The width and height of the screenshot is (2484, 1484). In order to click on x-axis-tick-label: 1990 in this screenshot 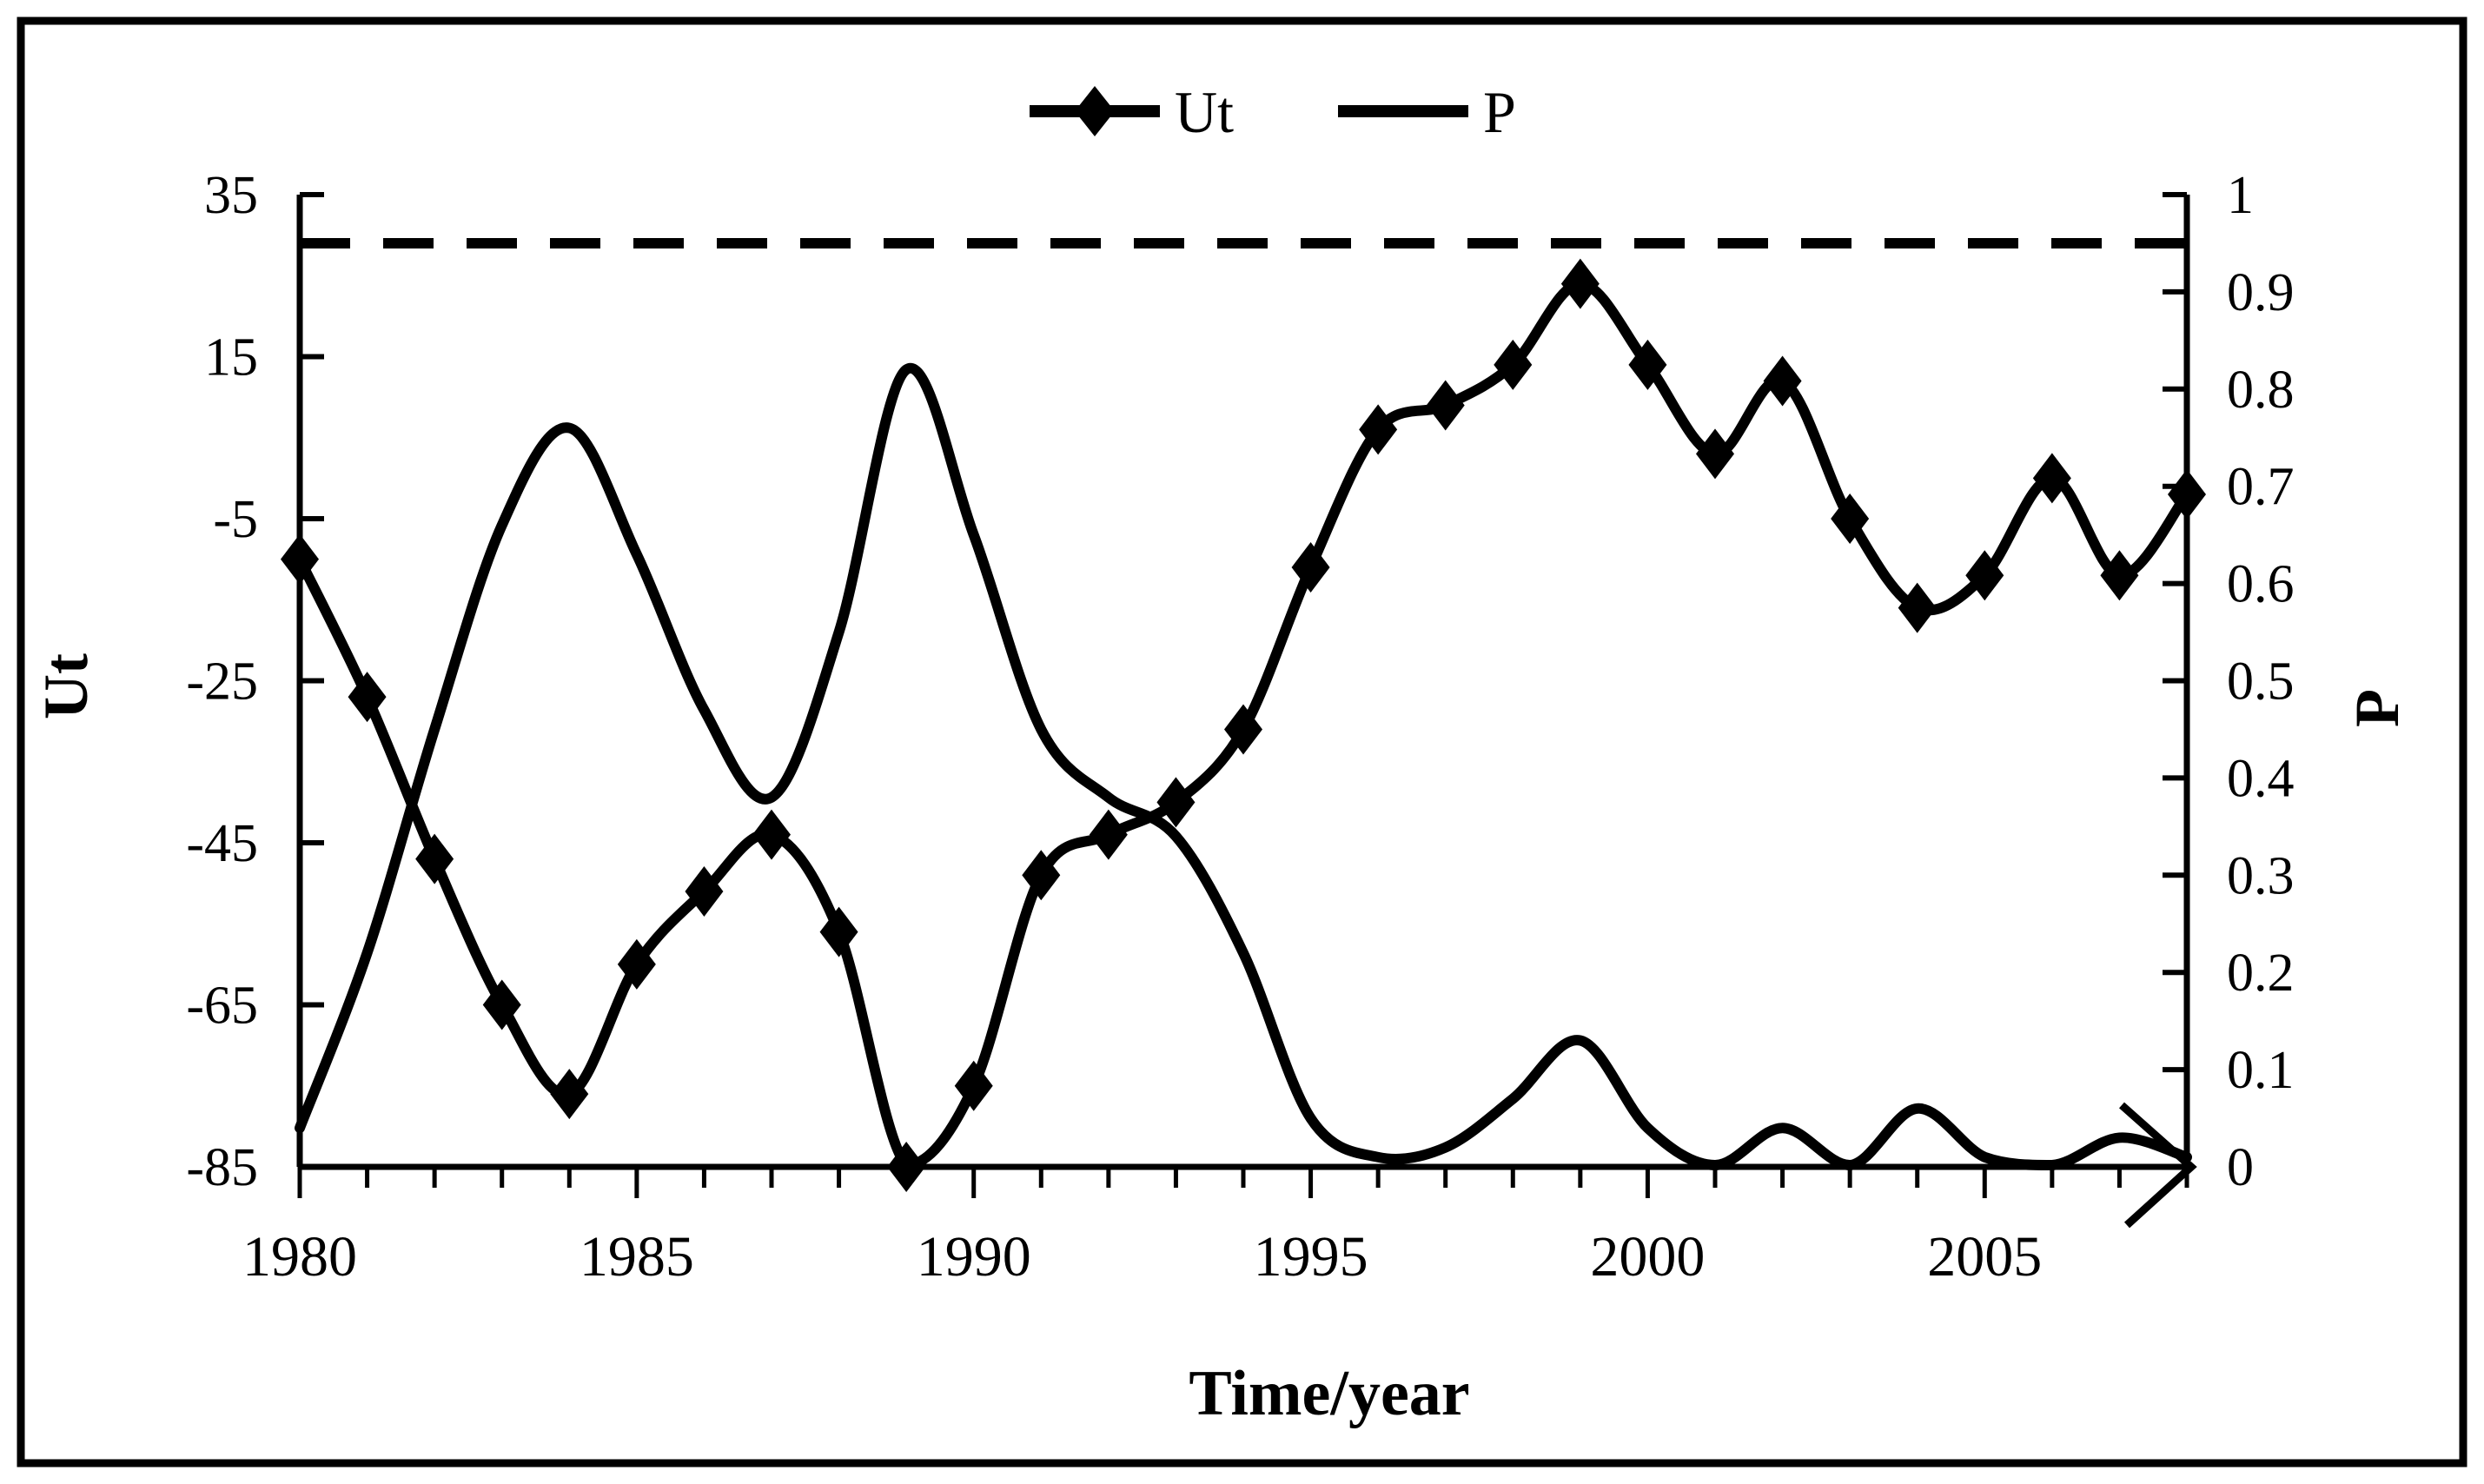, I will do `click(974, 1257)`.